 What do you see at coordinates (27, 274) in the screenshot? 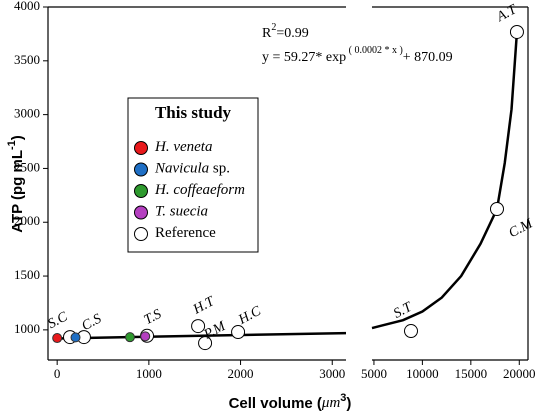
I see `y-tick-label: 1500` at bounding box center [27, 274].